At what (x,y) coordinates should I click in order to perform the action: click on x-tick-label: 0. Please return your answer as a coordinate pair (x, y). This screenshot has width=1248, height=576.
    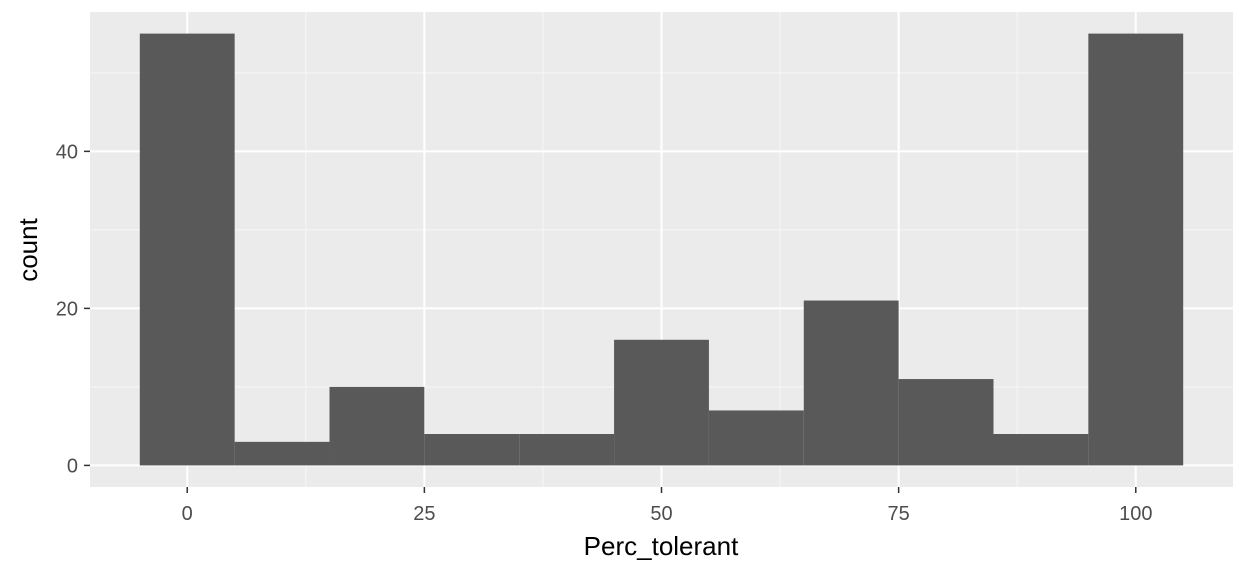
    Looking at the image, I should click on (187, 514).